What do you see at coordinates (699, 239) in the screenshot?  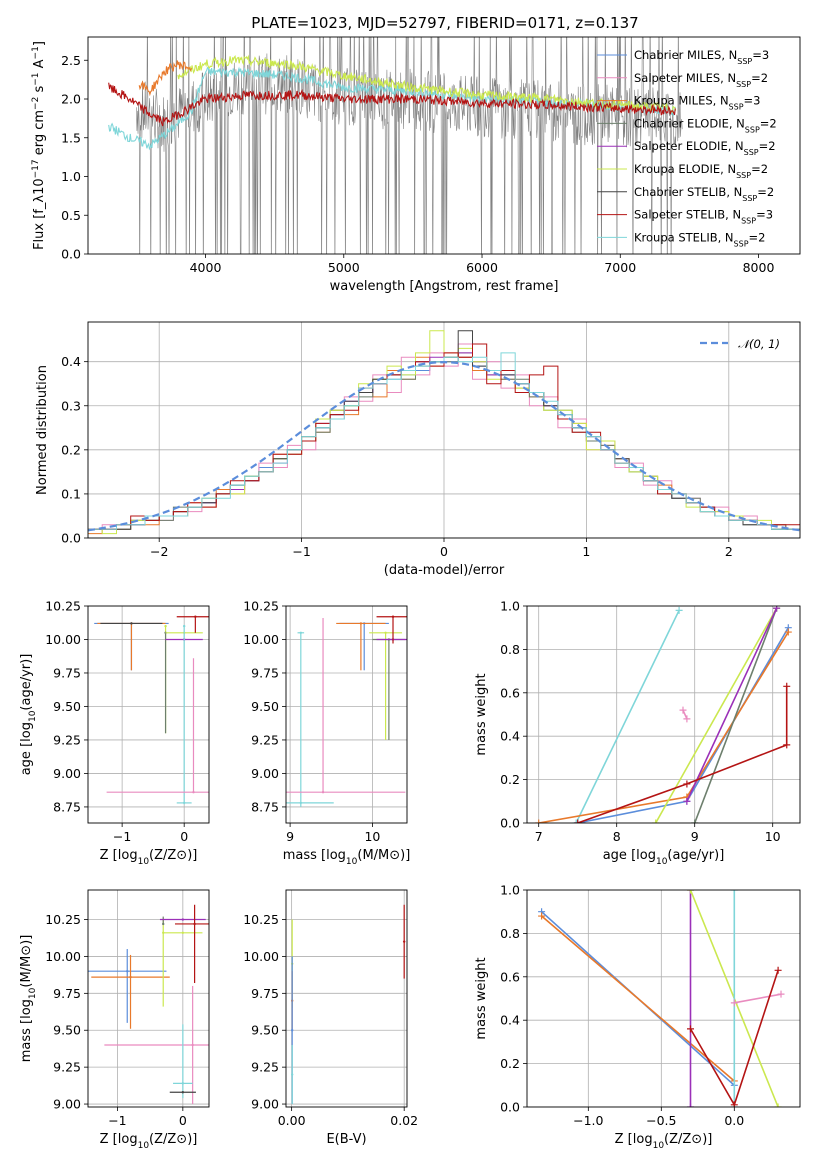 I see `legend-entry: Kroupa STELIB, NSSP=2` at bounding box center [699, 239].